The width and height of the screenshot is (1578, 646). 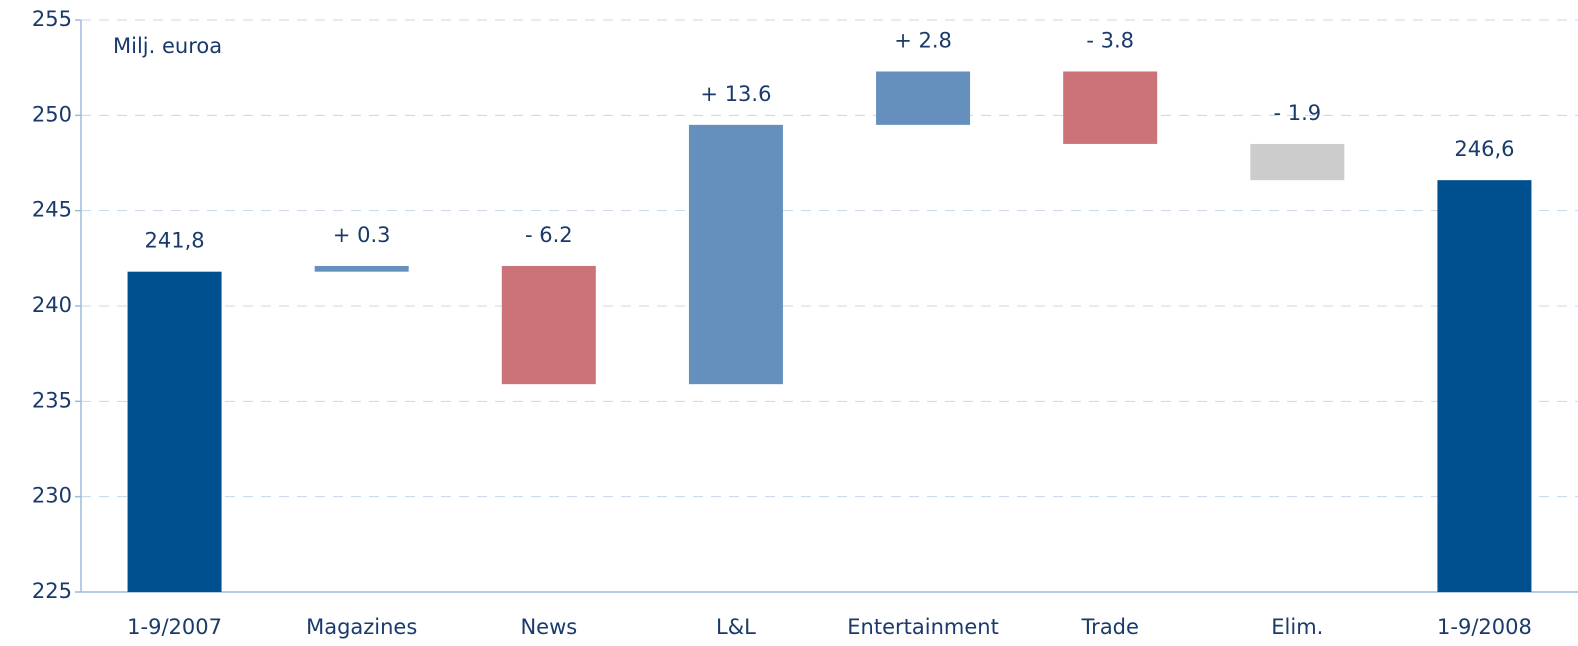 I want to click on x-tick-label: 1-9/2008, so click(x=1484, y=627).